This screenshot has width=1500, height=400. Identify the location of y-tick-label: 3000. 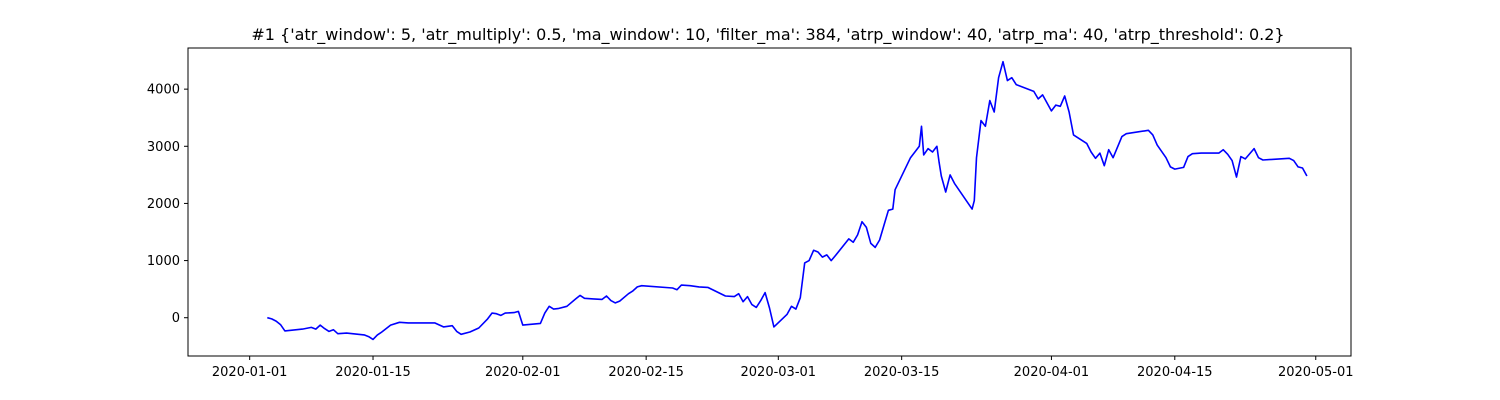
(163, 147).